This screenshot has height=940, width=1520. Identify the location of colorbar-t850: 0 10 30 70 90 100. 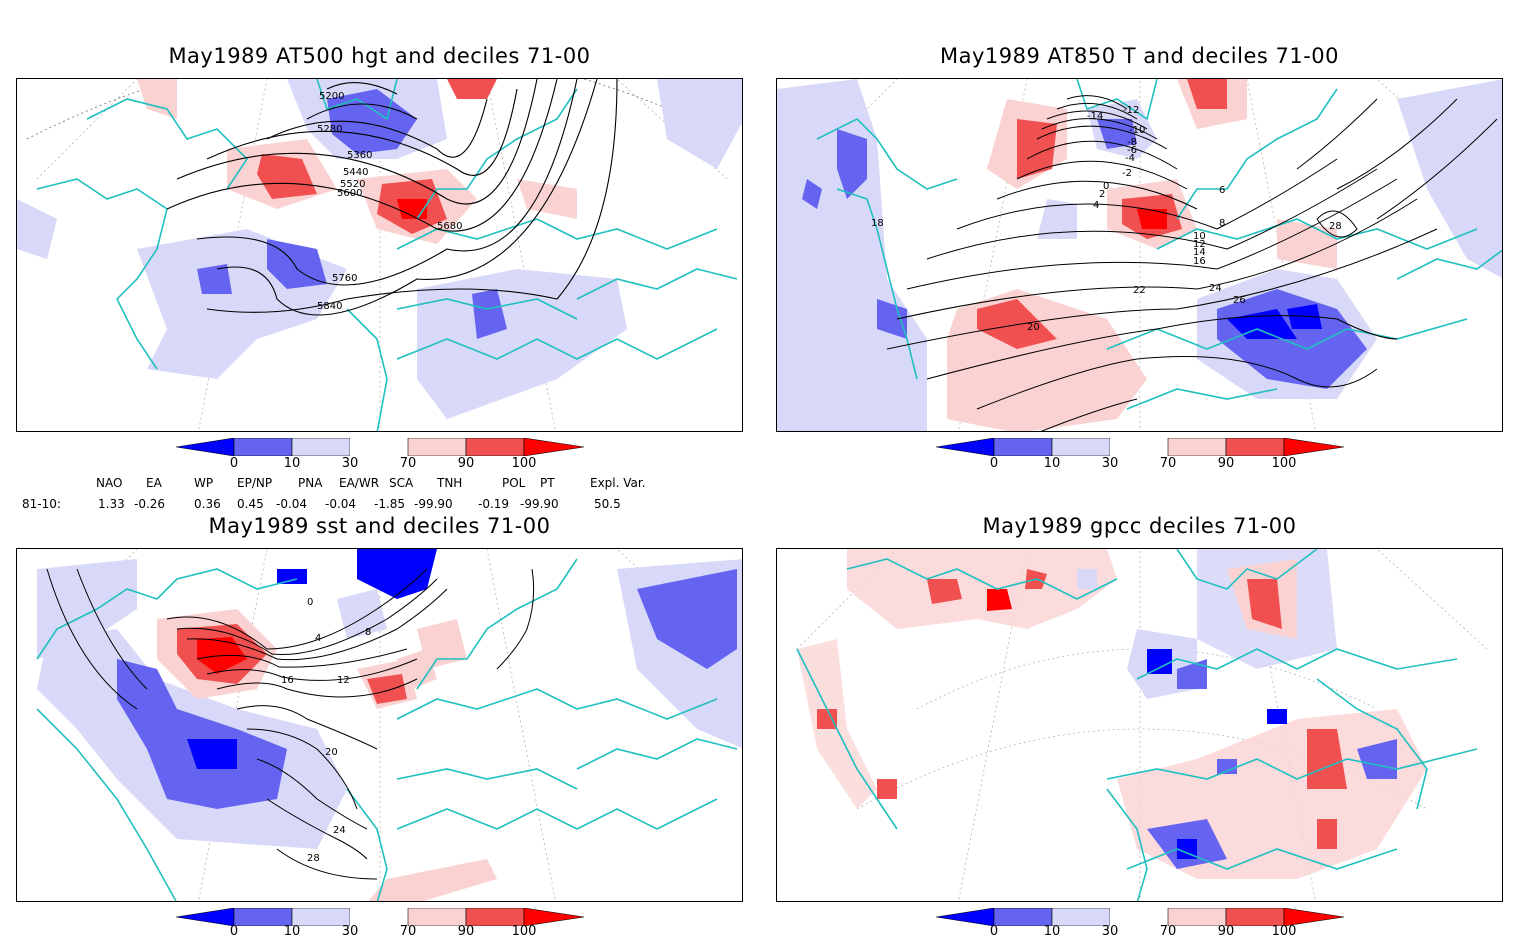
(1140, 457).